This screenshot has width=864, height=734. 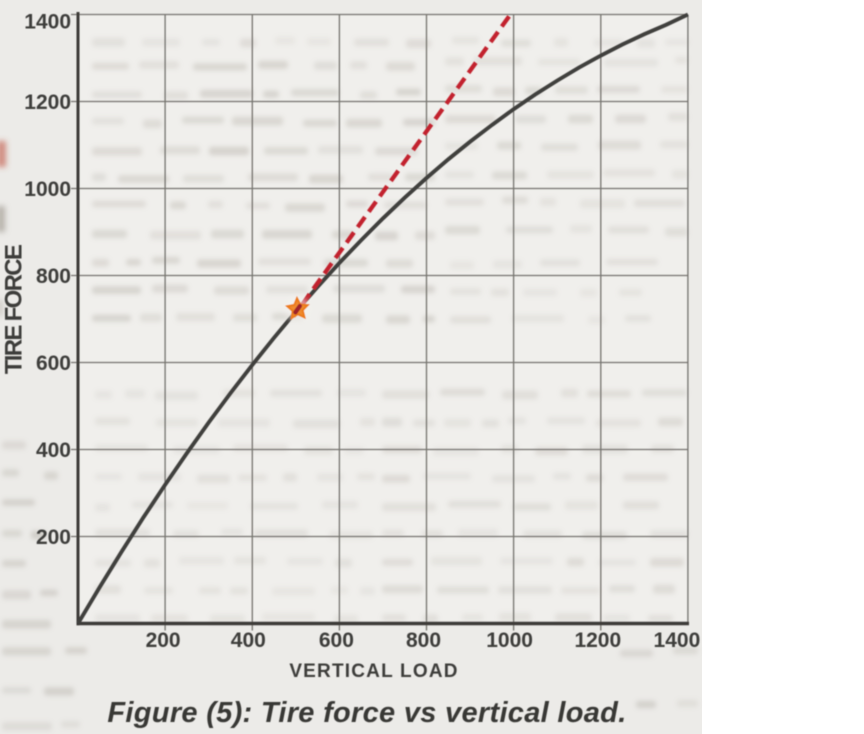 I want to click on svg-text:Figure (5): Tire force vs vert: Figure (5): Tire force vs vertical load., so click(x=366, y=713).